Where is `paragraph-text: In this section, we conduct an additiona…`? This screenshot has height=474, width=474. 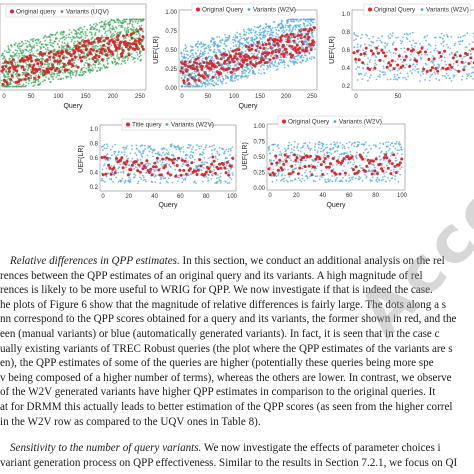 paragraph-text: In this section, we conduct an additiona… is located at coordinates (312, 261).